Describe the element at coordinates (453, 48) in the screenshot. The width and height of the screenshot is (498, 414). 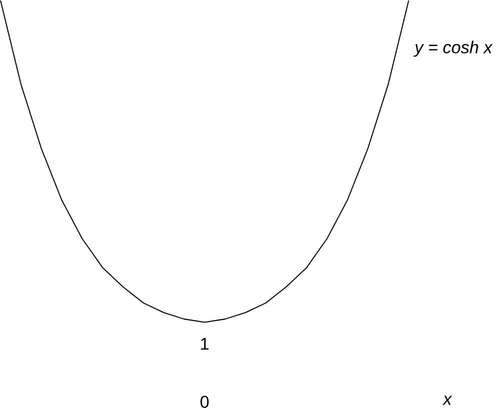
I see `series-label: y = cosh x` at that location.